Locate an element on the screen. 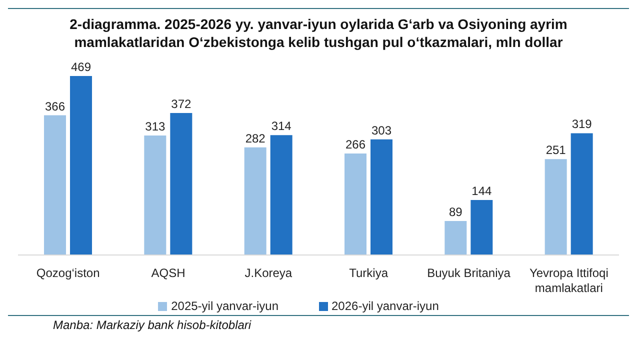 This screenshot has height=358, width=637. data-label: 314 is located at coordinates (281, 126).